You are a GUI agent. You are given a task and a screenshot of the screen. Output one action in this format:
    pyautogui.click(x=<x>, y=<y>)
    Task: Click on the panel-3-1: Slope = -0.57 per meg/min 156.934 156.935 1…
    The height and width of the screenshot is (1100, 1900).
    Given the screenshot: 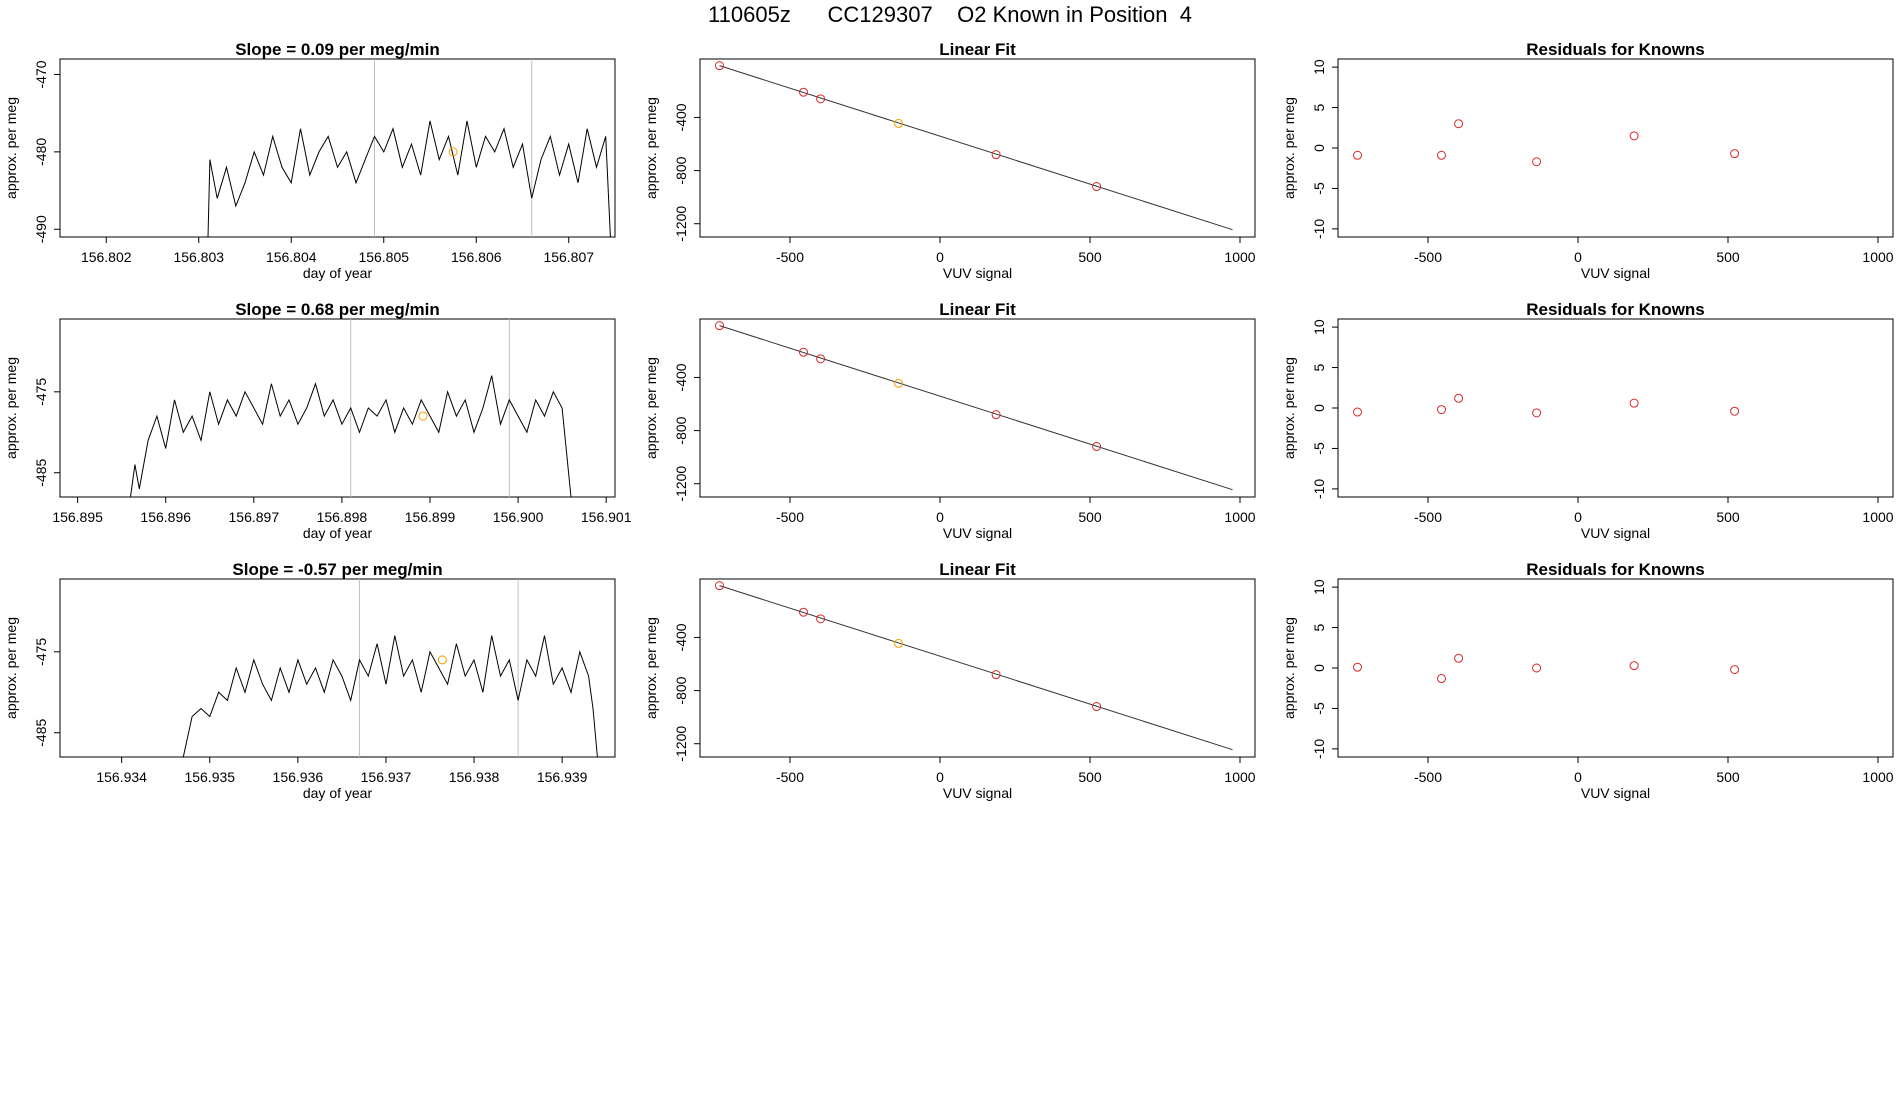 What is the action you would take?
    pyautogui.click(x=309, y=680)
    